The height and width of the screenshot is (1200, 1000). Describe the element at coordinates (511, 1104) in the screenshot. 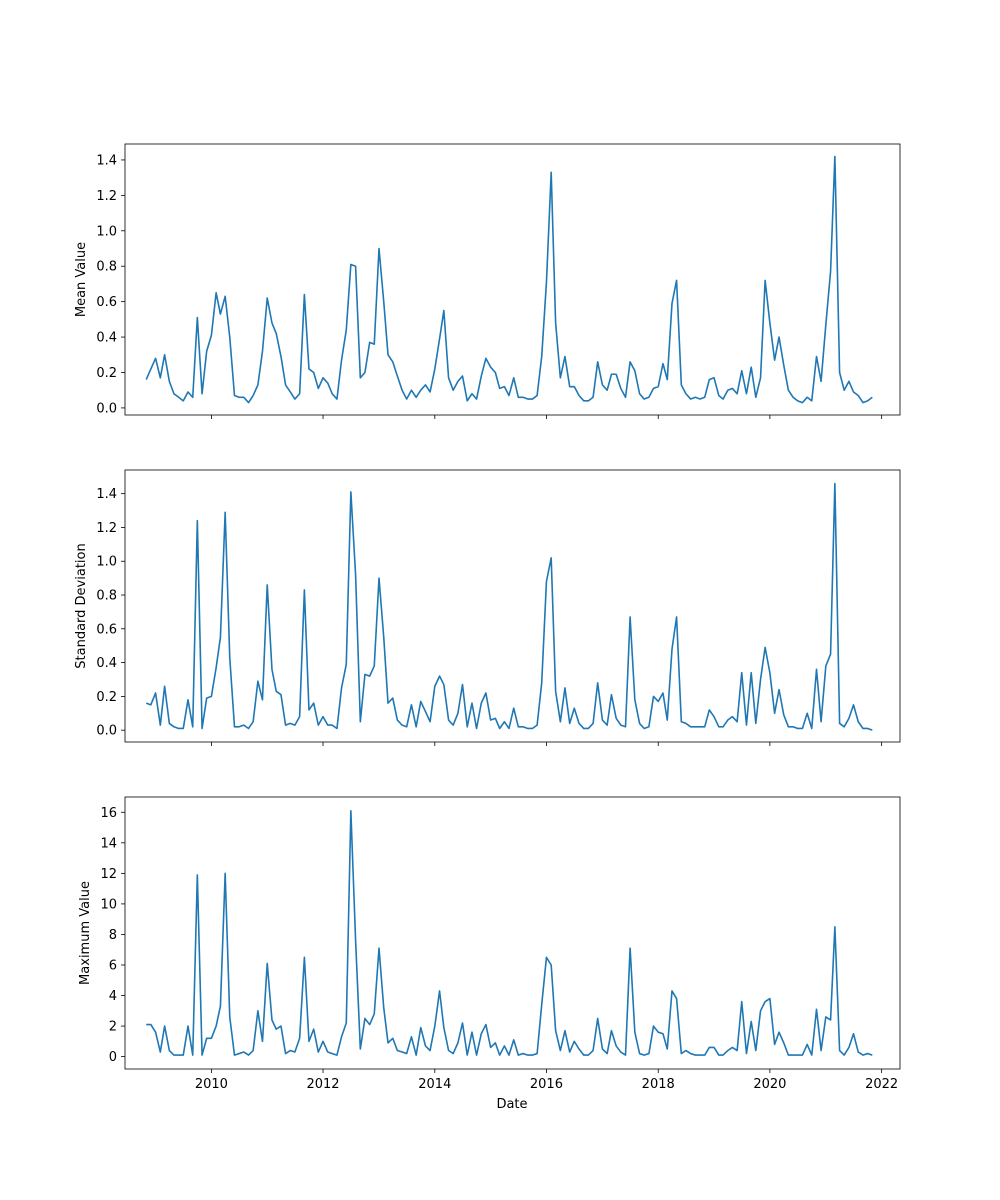

I see `x-axis-label: Date` at that location.